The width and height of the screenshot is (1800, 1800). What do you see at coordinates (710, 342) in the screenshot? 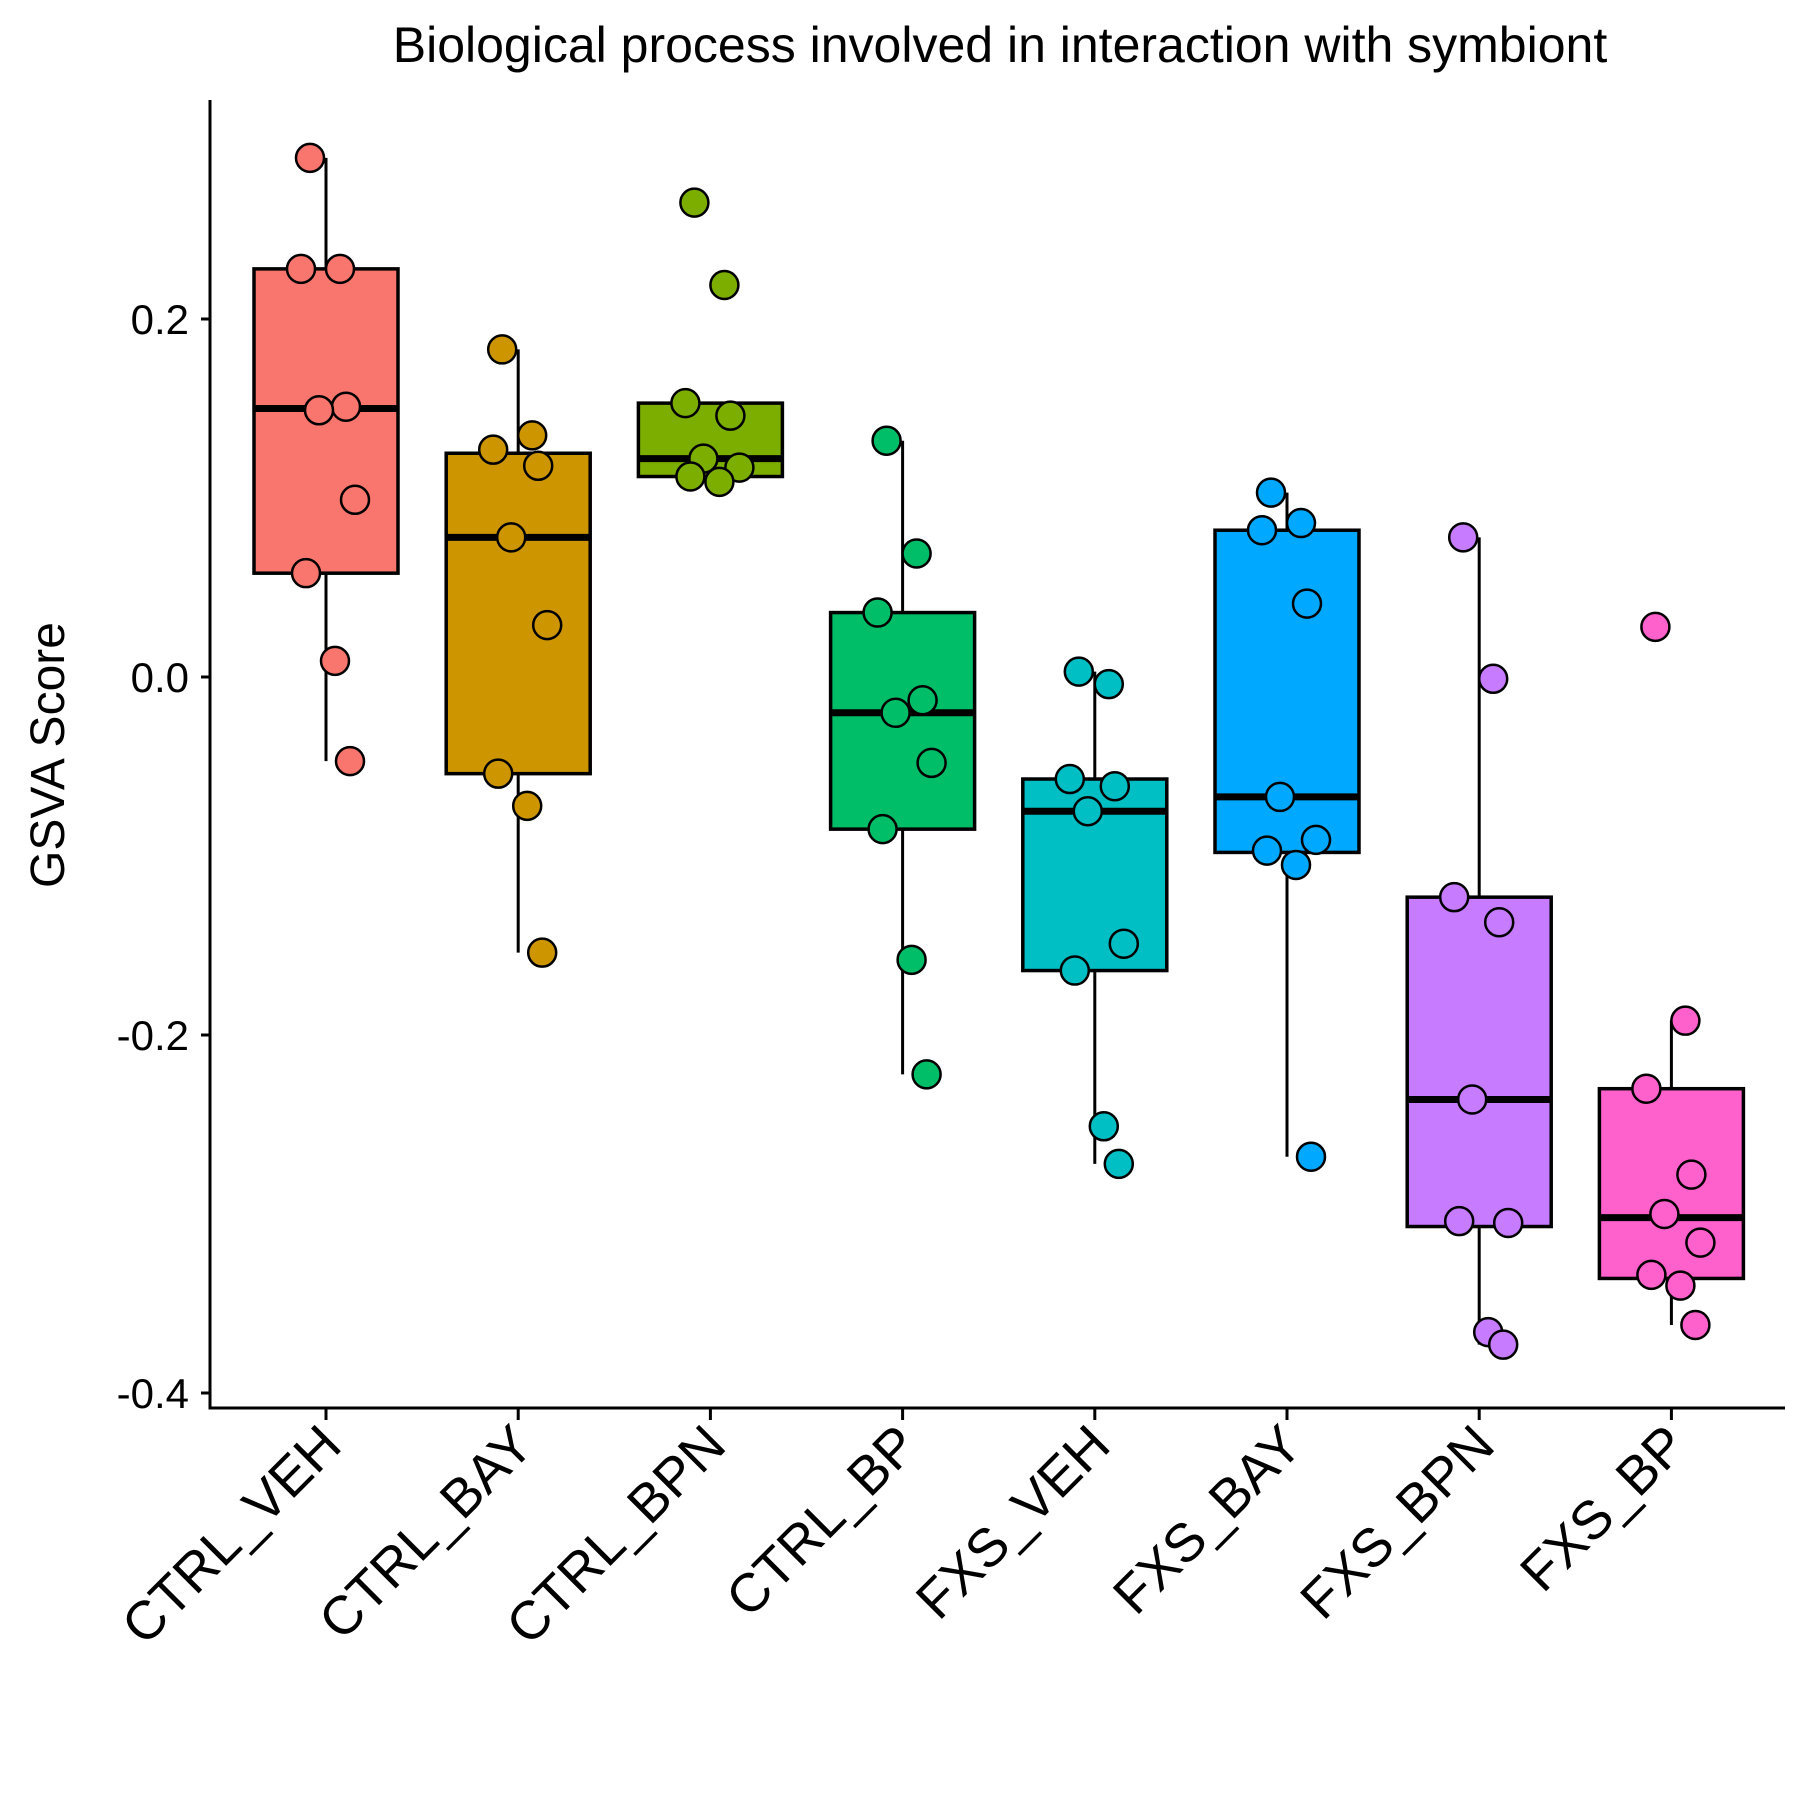
I see `box-group-ctrl-bpn` at bounding box center [710, 342].